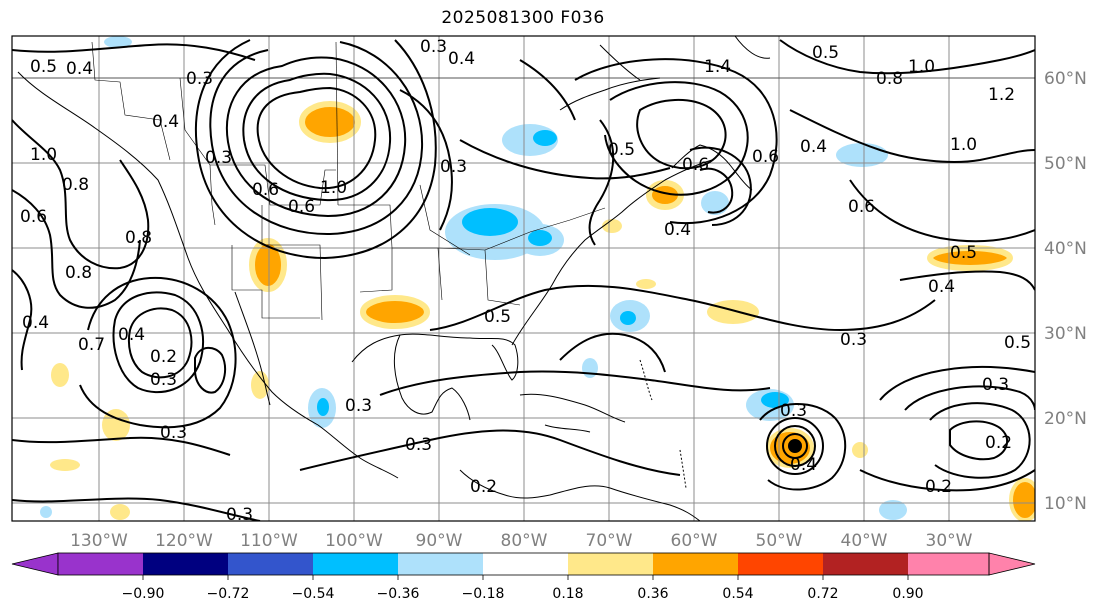  I want to click on lat-axis: 60°N 50°N 40°N 30°N 20°N 10°N, so click(1065, 291).